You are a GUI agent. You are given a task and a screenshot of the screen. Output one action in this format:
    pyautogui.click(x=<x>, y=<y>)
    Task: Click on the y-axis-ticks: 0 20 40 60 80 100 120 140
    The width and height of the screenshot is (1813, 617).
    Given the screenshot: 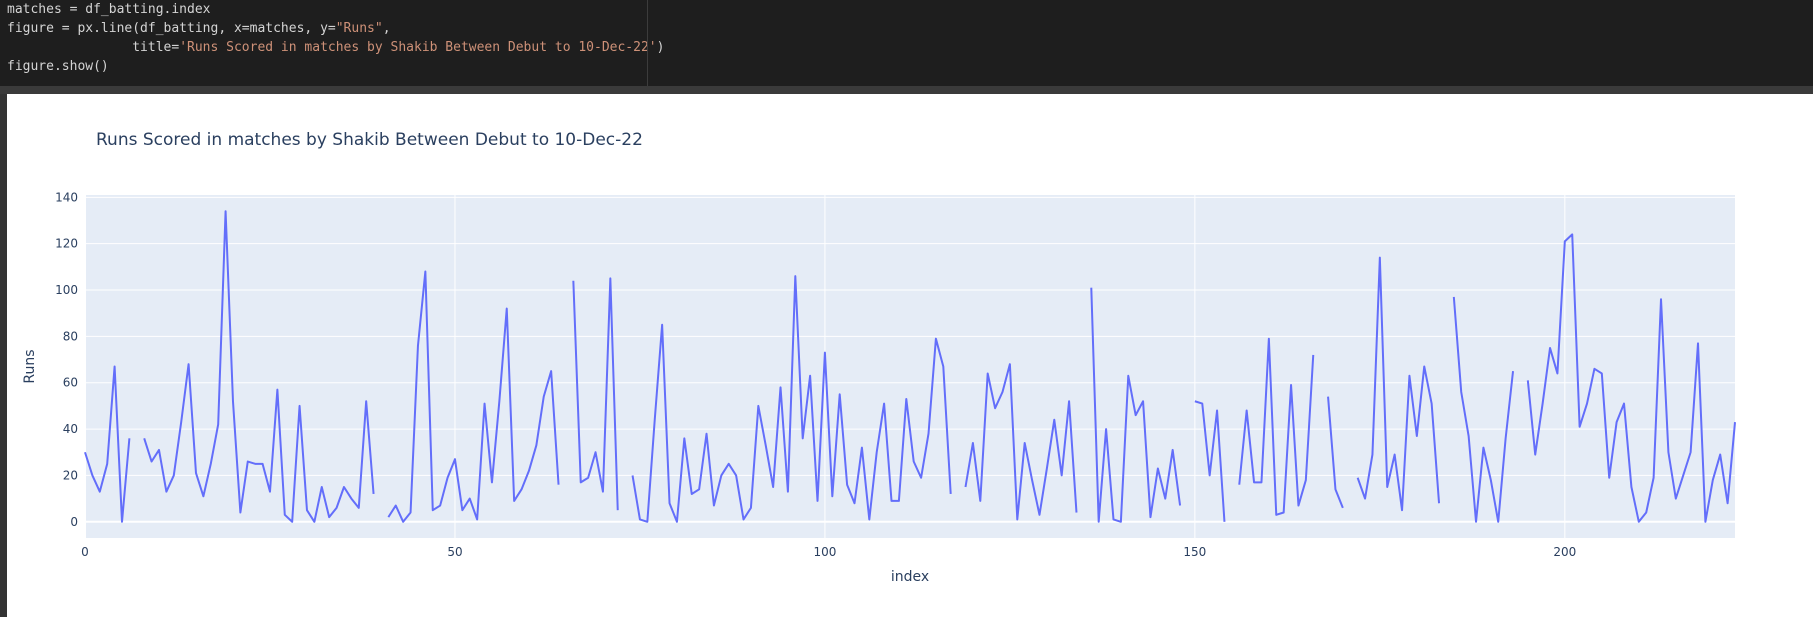 What is the action you would take?
    pyautogui.click(x=66, y=359)
    